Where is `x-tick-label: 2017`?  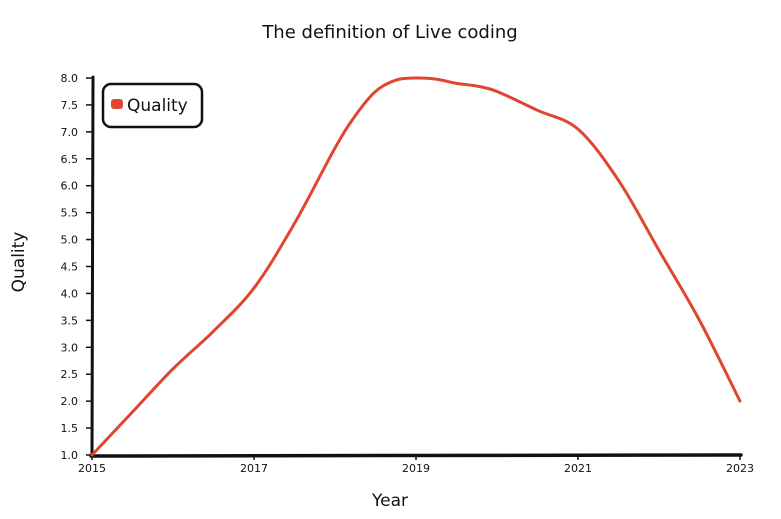 x-tick-label: 2017 is located at coordinates (254, 468).